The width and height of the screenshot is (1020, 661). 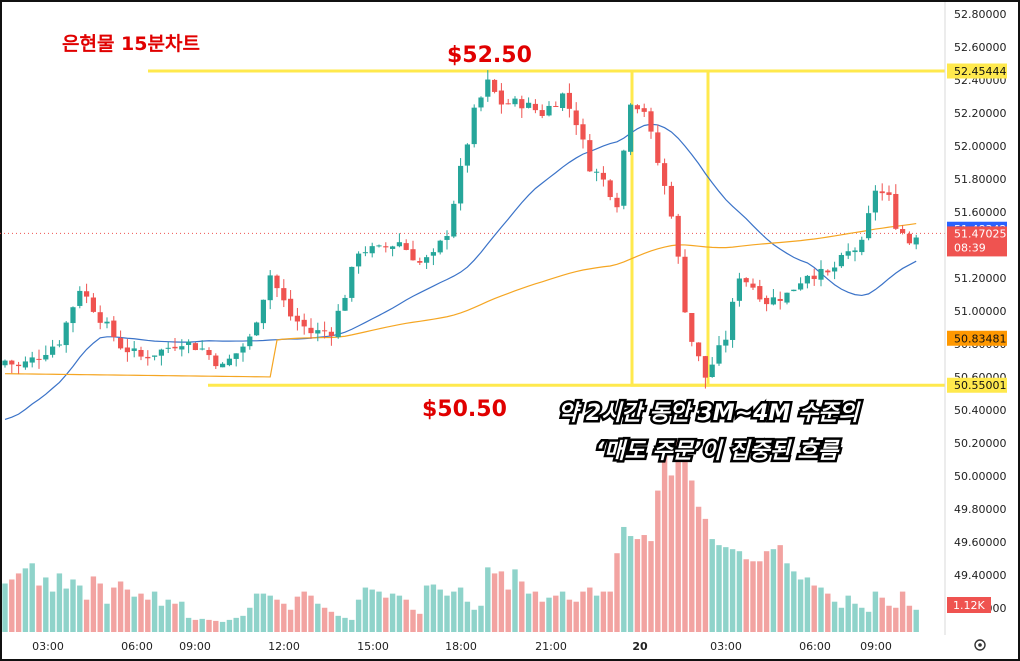 I want to click on last-price-badge: 51.47025 08:39, so click(x=977, y=241).